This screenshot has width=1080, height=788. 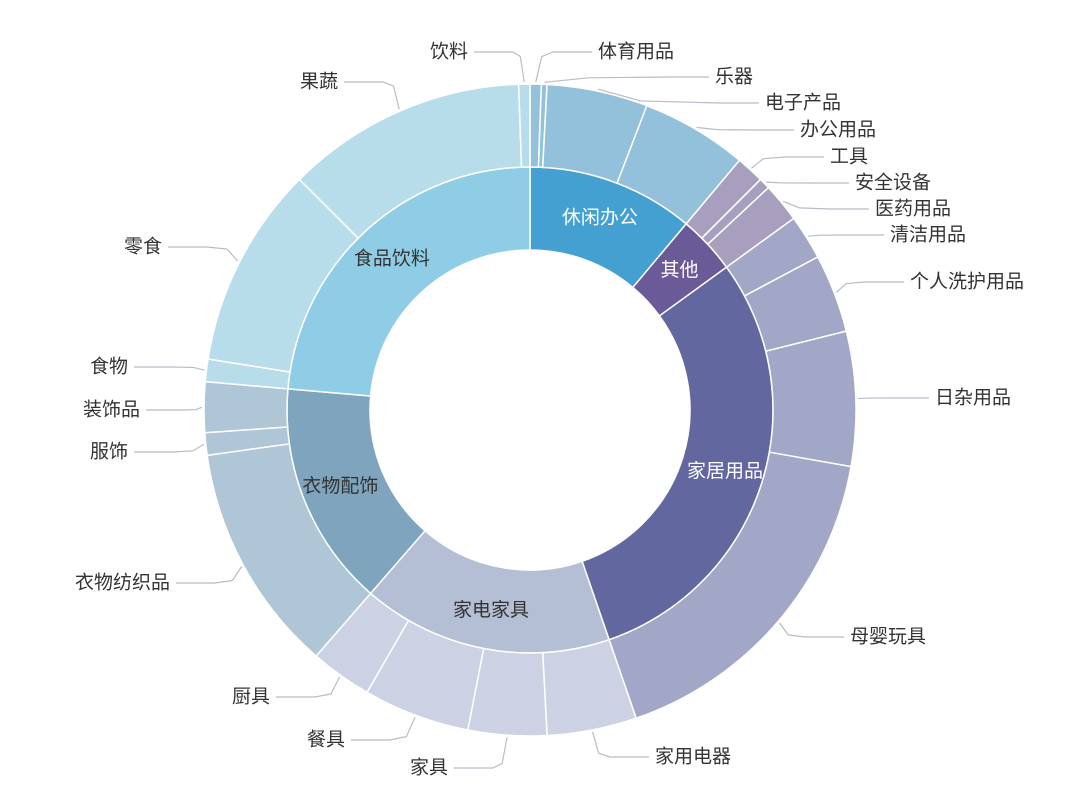 What do you see at coordinates (888, 637) in the screenshot?
I see `outer-label: 母婴玩具` at bounding box center [888, 637].